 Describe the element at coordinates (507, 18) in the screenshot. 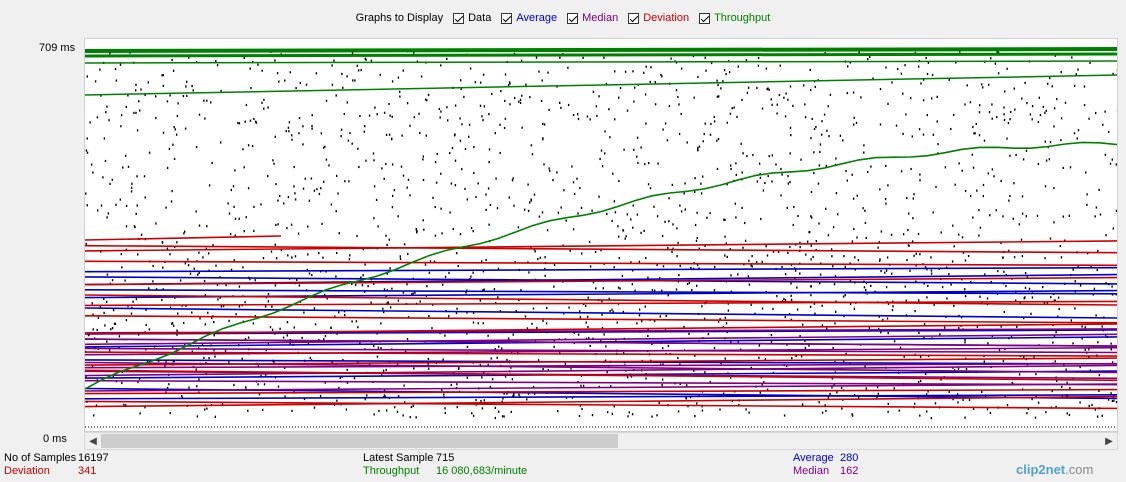

I see `checkbox-average-box` at that location.